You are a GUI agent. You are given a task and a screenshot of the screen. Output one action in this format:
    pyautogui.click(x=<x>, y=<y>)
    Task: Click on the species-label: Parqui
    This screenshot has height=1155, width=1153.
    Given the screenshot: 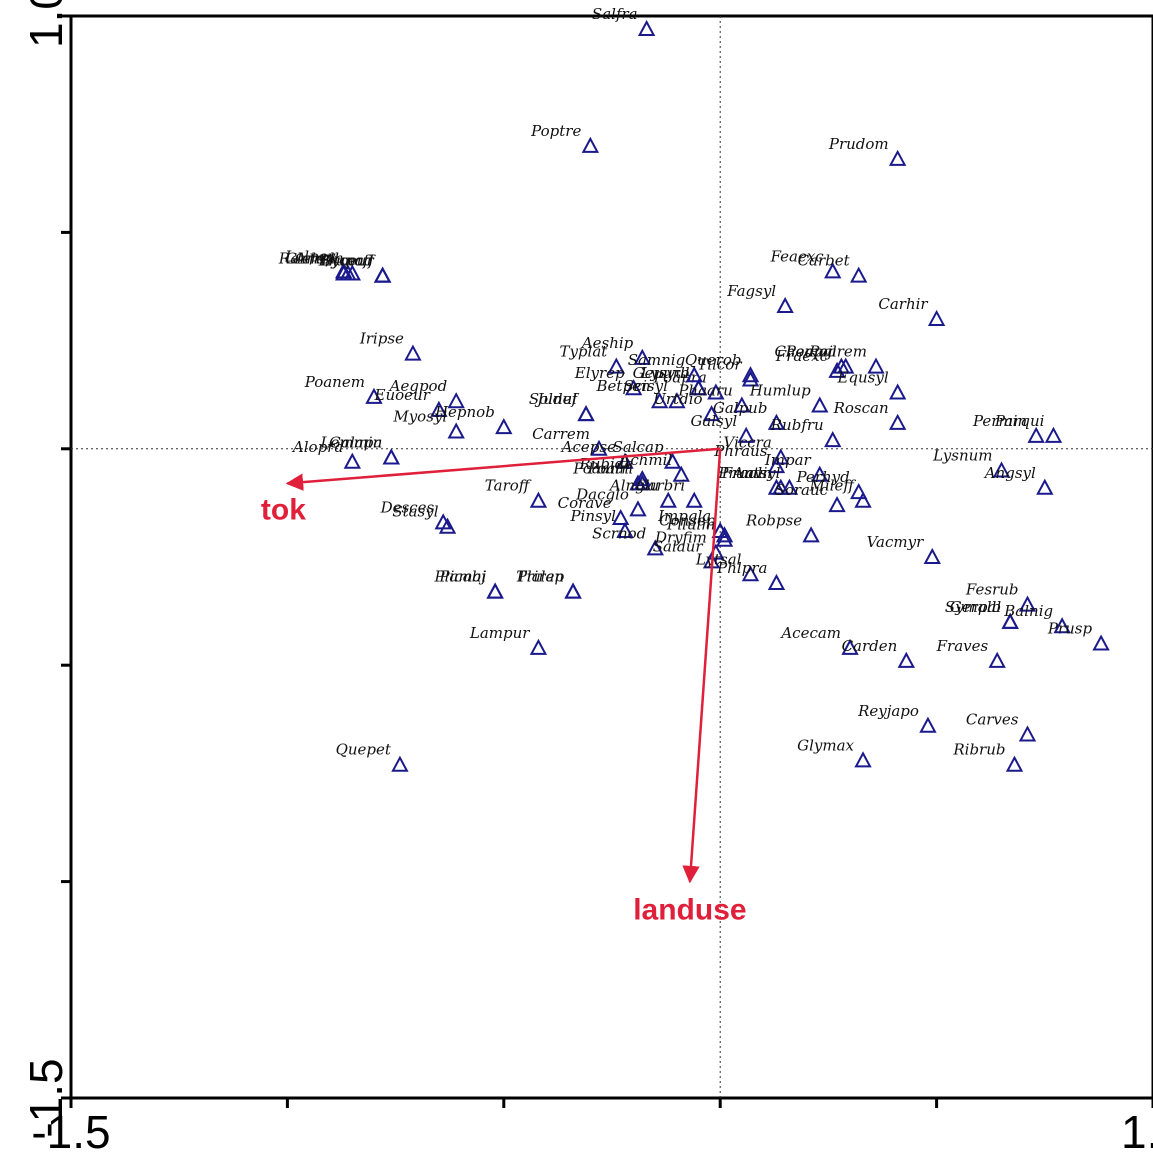 What is the action you would take?
    pyautogui.click(x=1019, y=421)
    